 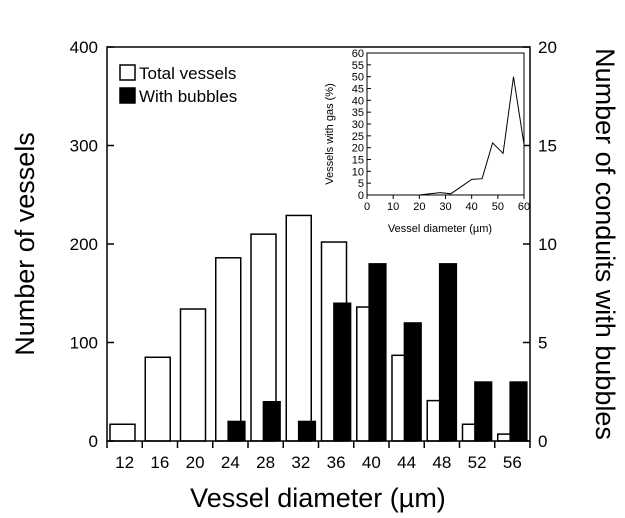 What do you see at coordinates (84, 47) in the screenshot?
I see `left-axis-tick-label: 400` at bounding box center [84, 47].